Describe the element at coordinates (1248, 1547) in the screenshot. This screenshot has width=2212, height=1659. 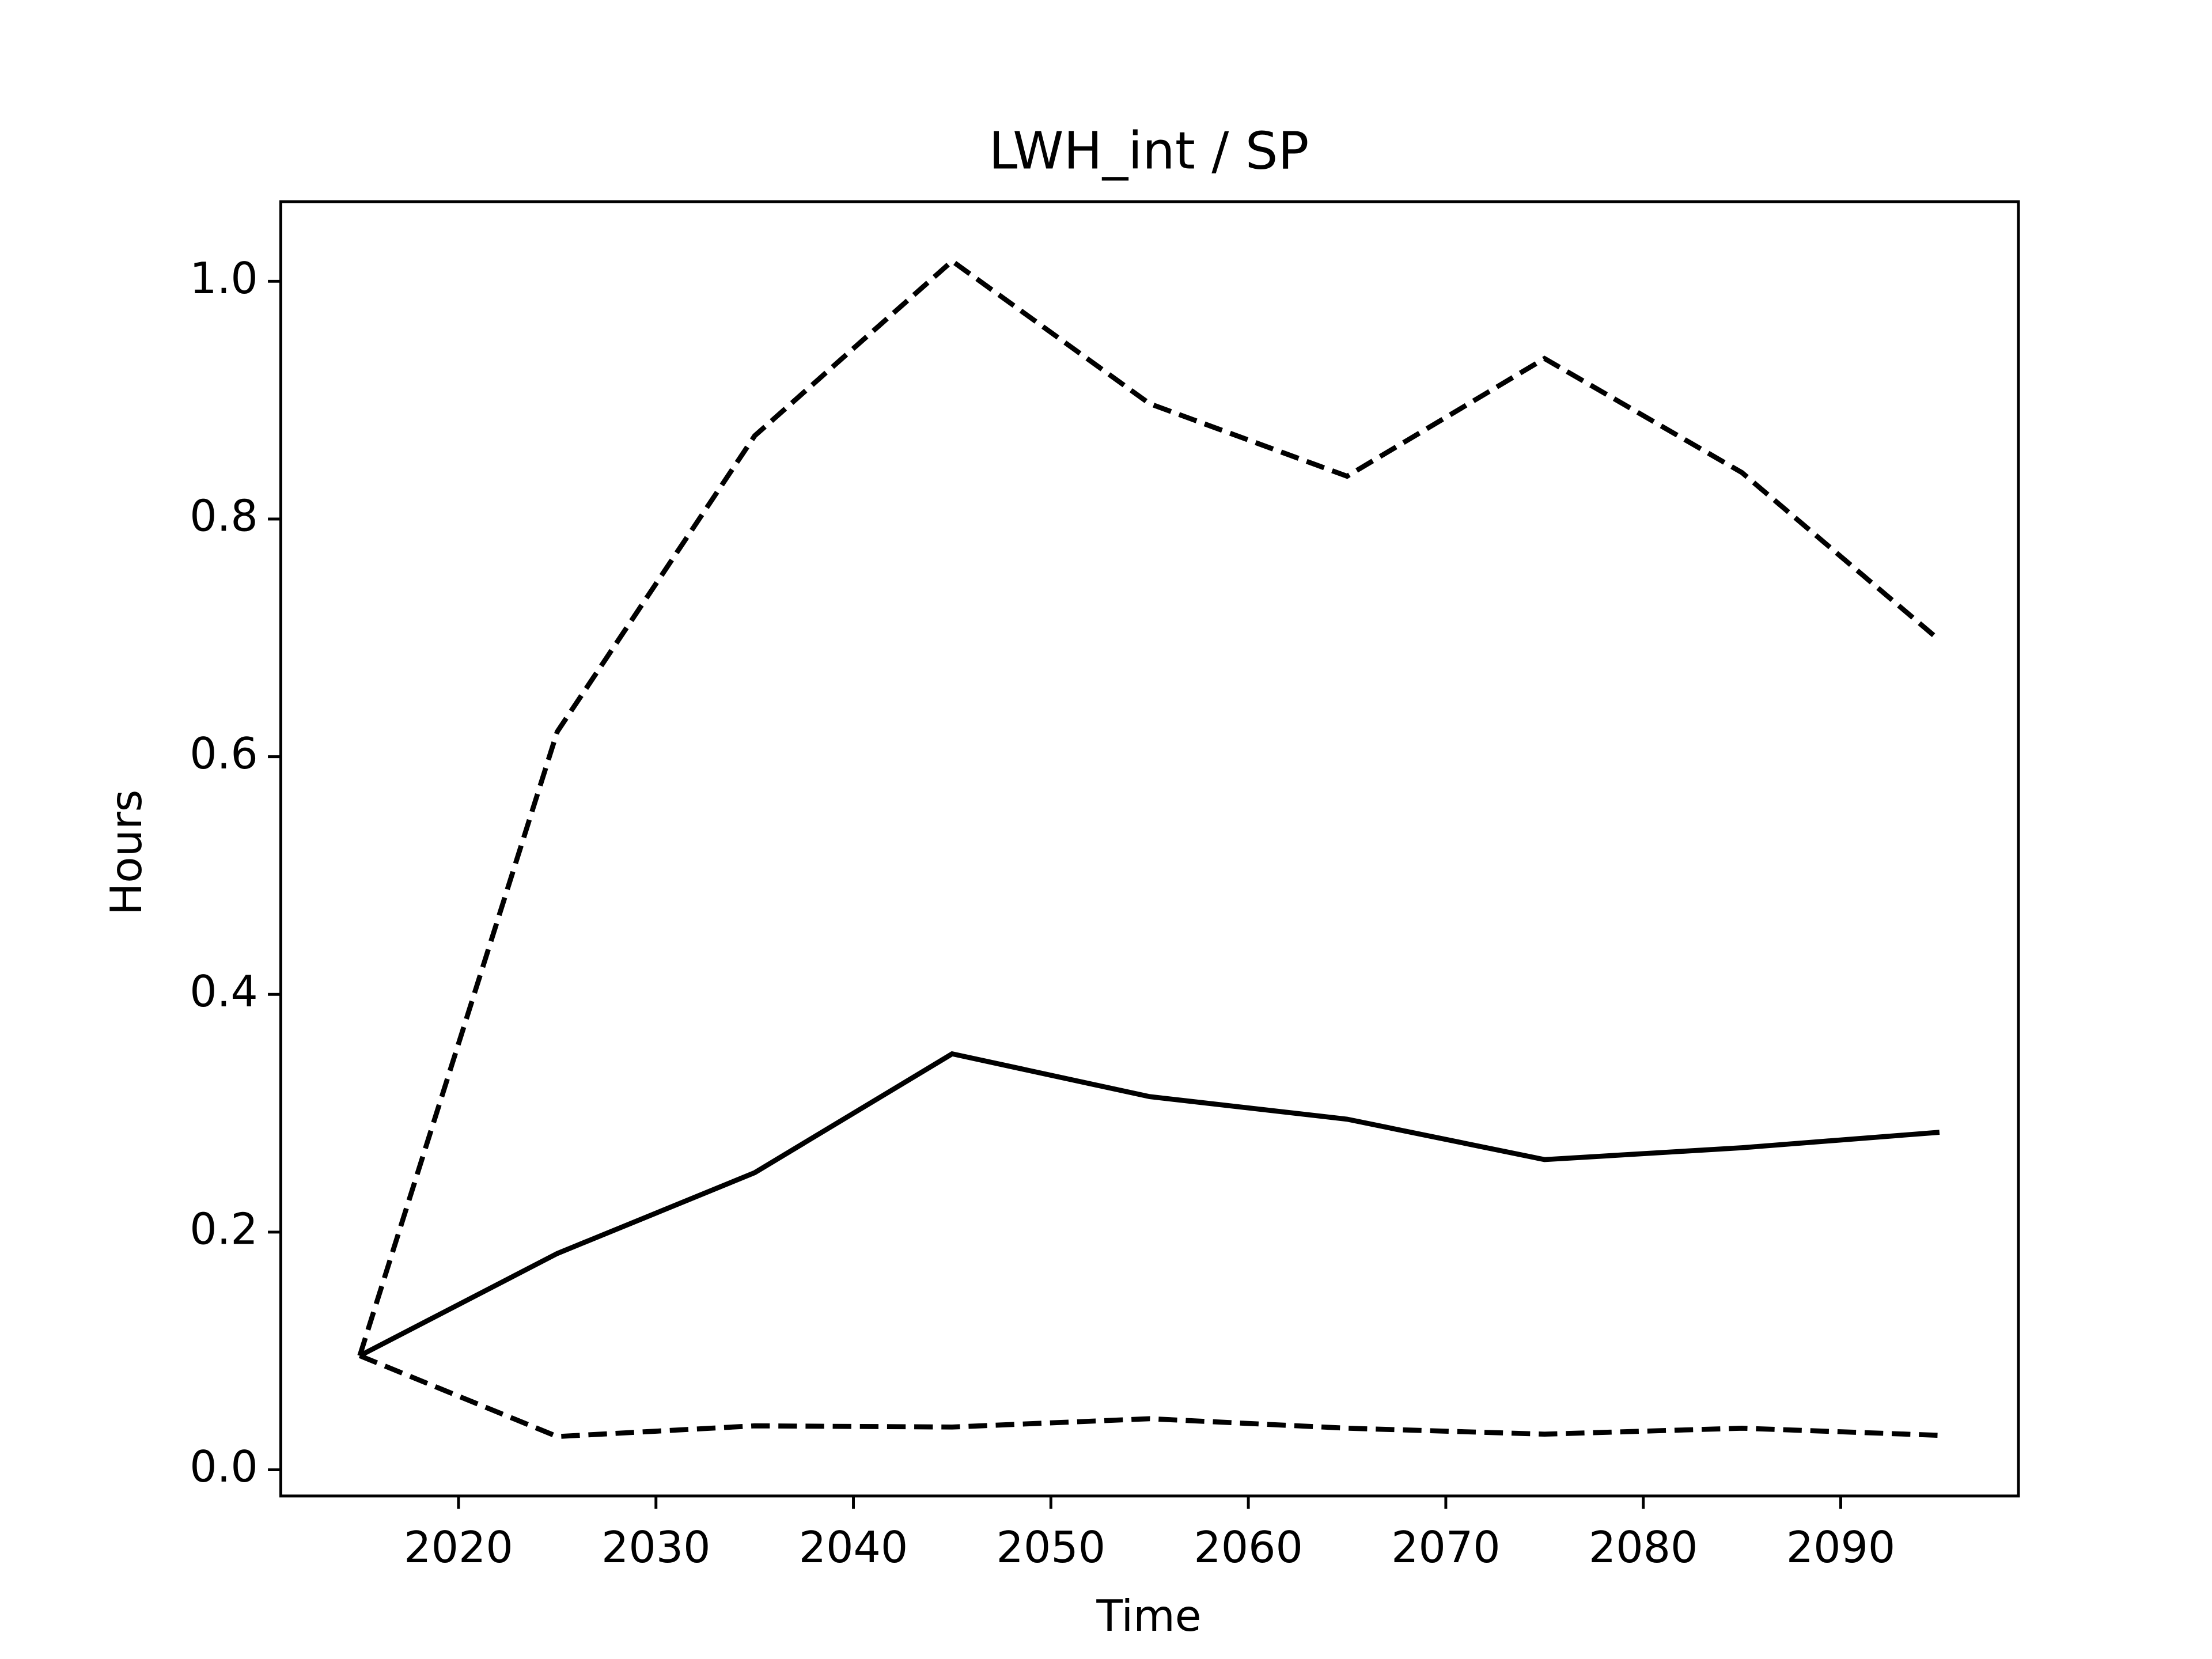
I see `x-tick-label: 2060` at that location.